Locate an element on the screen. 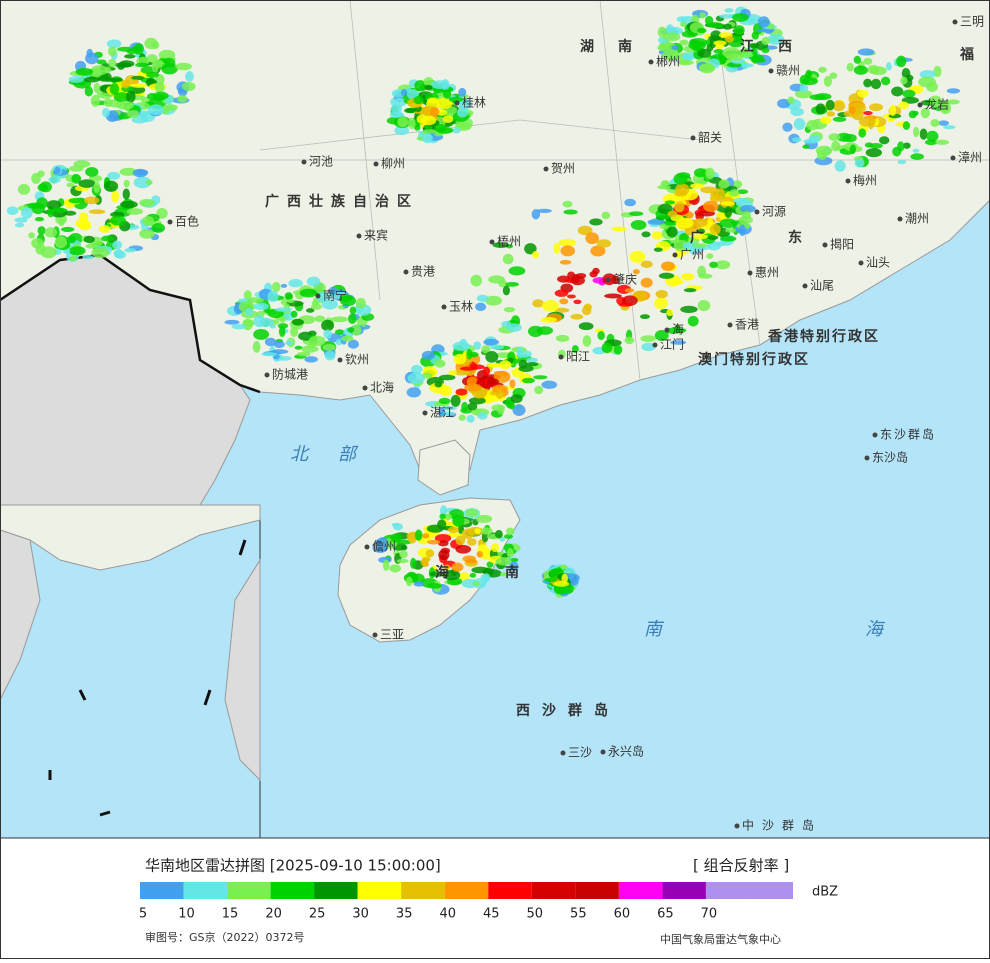 The width and height of the screenshot is (990, 963). legend-tick-label: 15 is located at coordinates (230, 914).